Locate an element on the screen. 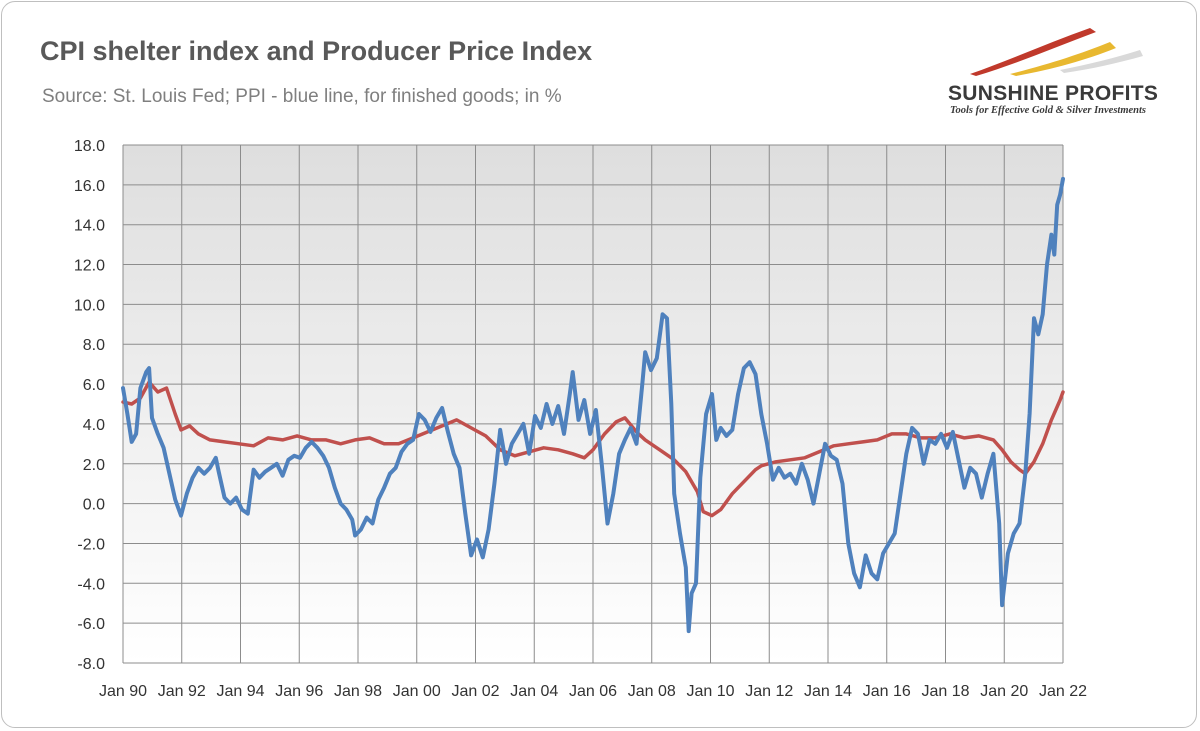  y-tick-label: 2.0 is located at coordinates (94, 465).